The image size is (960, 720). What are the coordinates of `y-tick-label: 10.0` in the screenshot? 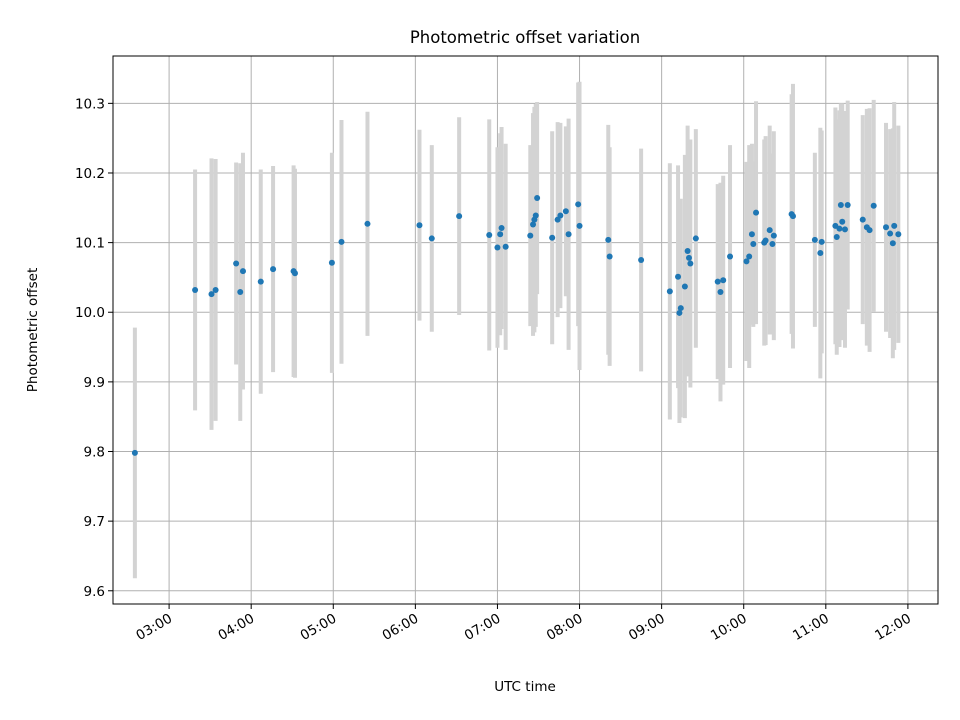 It's located at (90, 313).